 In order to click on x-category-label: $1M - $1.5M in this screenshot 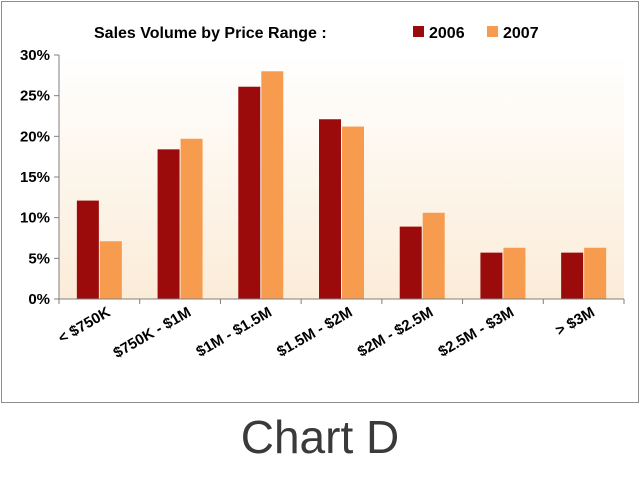, I will do `click(233, 332)`.